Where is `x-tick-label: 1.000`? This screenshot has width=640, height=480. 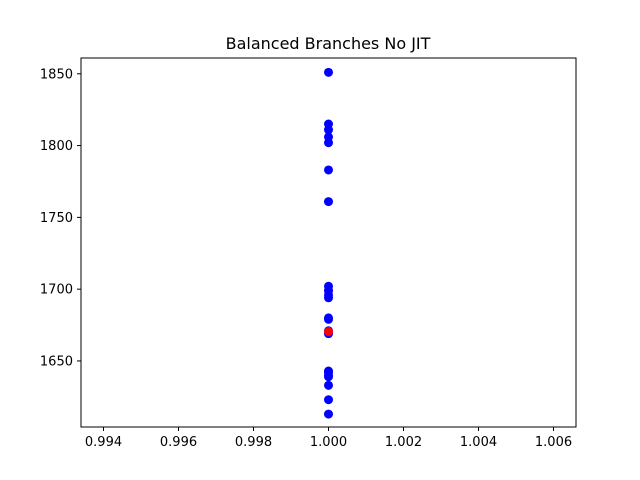
x-tick-label: 1.000 is located at coordinates (328, 442).